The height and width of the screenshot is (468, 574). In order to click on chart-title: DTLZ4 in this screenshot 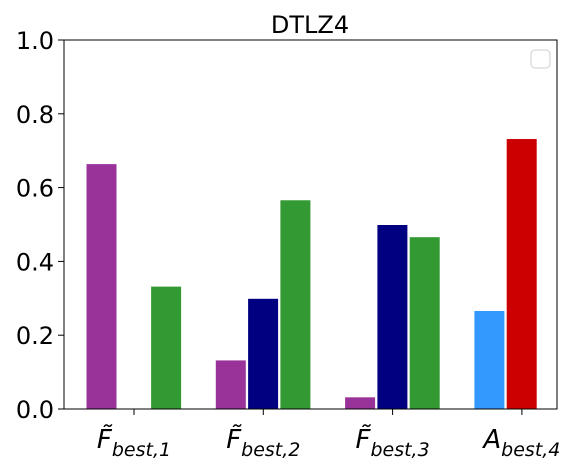, I will do `click(310, 25)`.